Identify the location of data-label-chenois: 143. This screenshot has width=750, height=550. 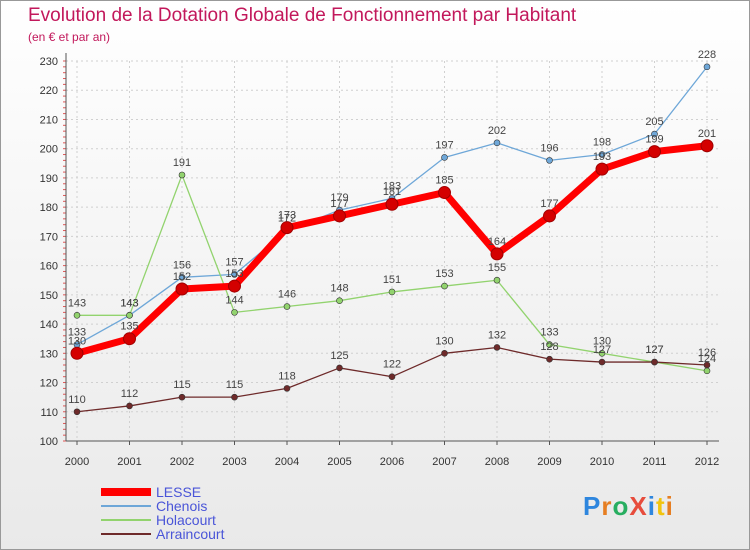
(129, 303).